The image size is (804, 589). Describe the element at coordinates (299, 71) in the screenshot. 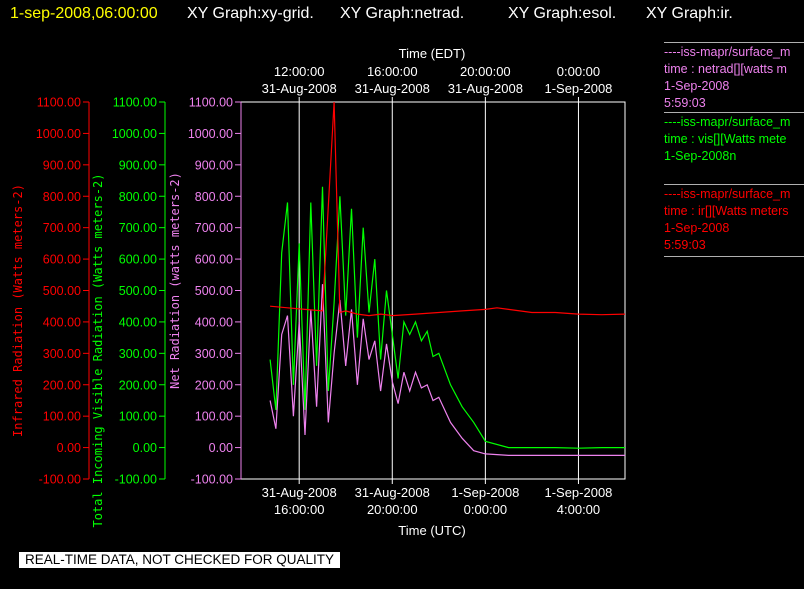

I see `top-tick-time: 12:00:00` at that location.